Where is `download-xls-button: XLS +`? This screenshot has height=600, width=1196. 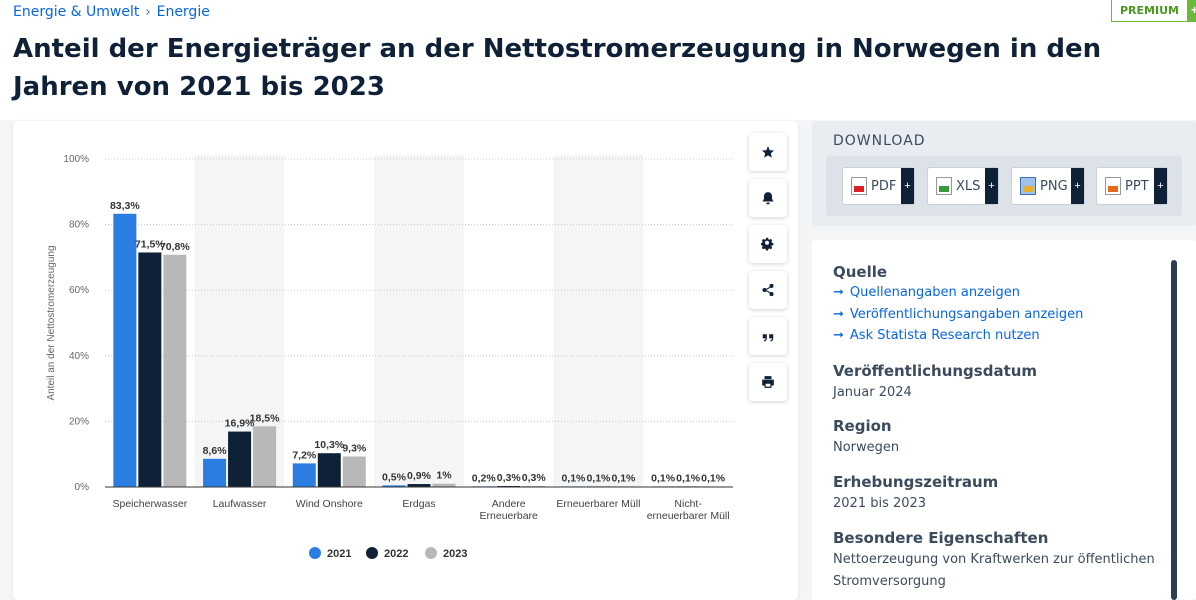 download-xls-button: XLS + is located at coordinates (963, 186).